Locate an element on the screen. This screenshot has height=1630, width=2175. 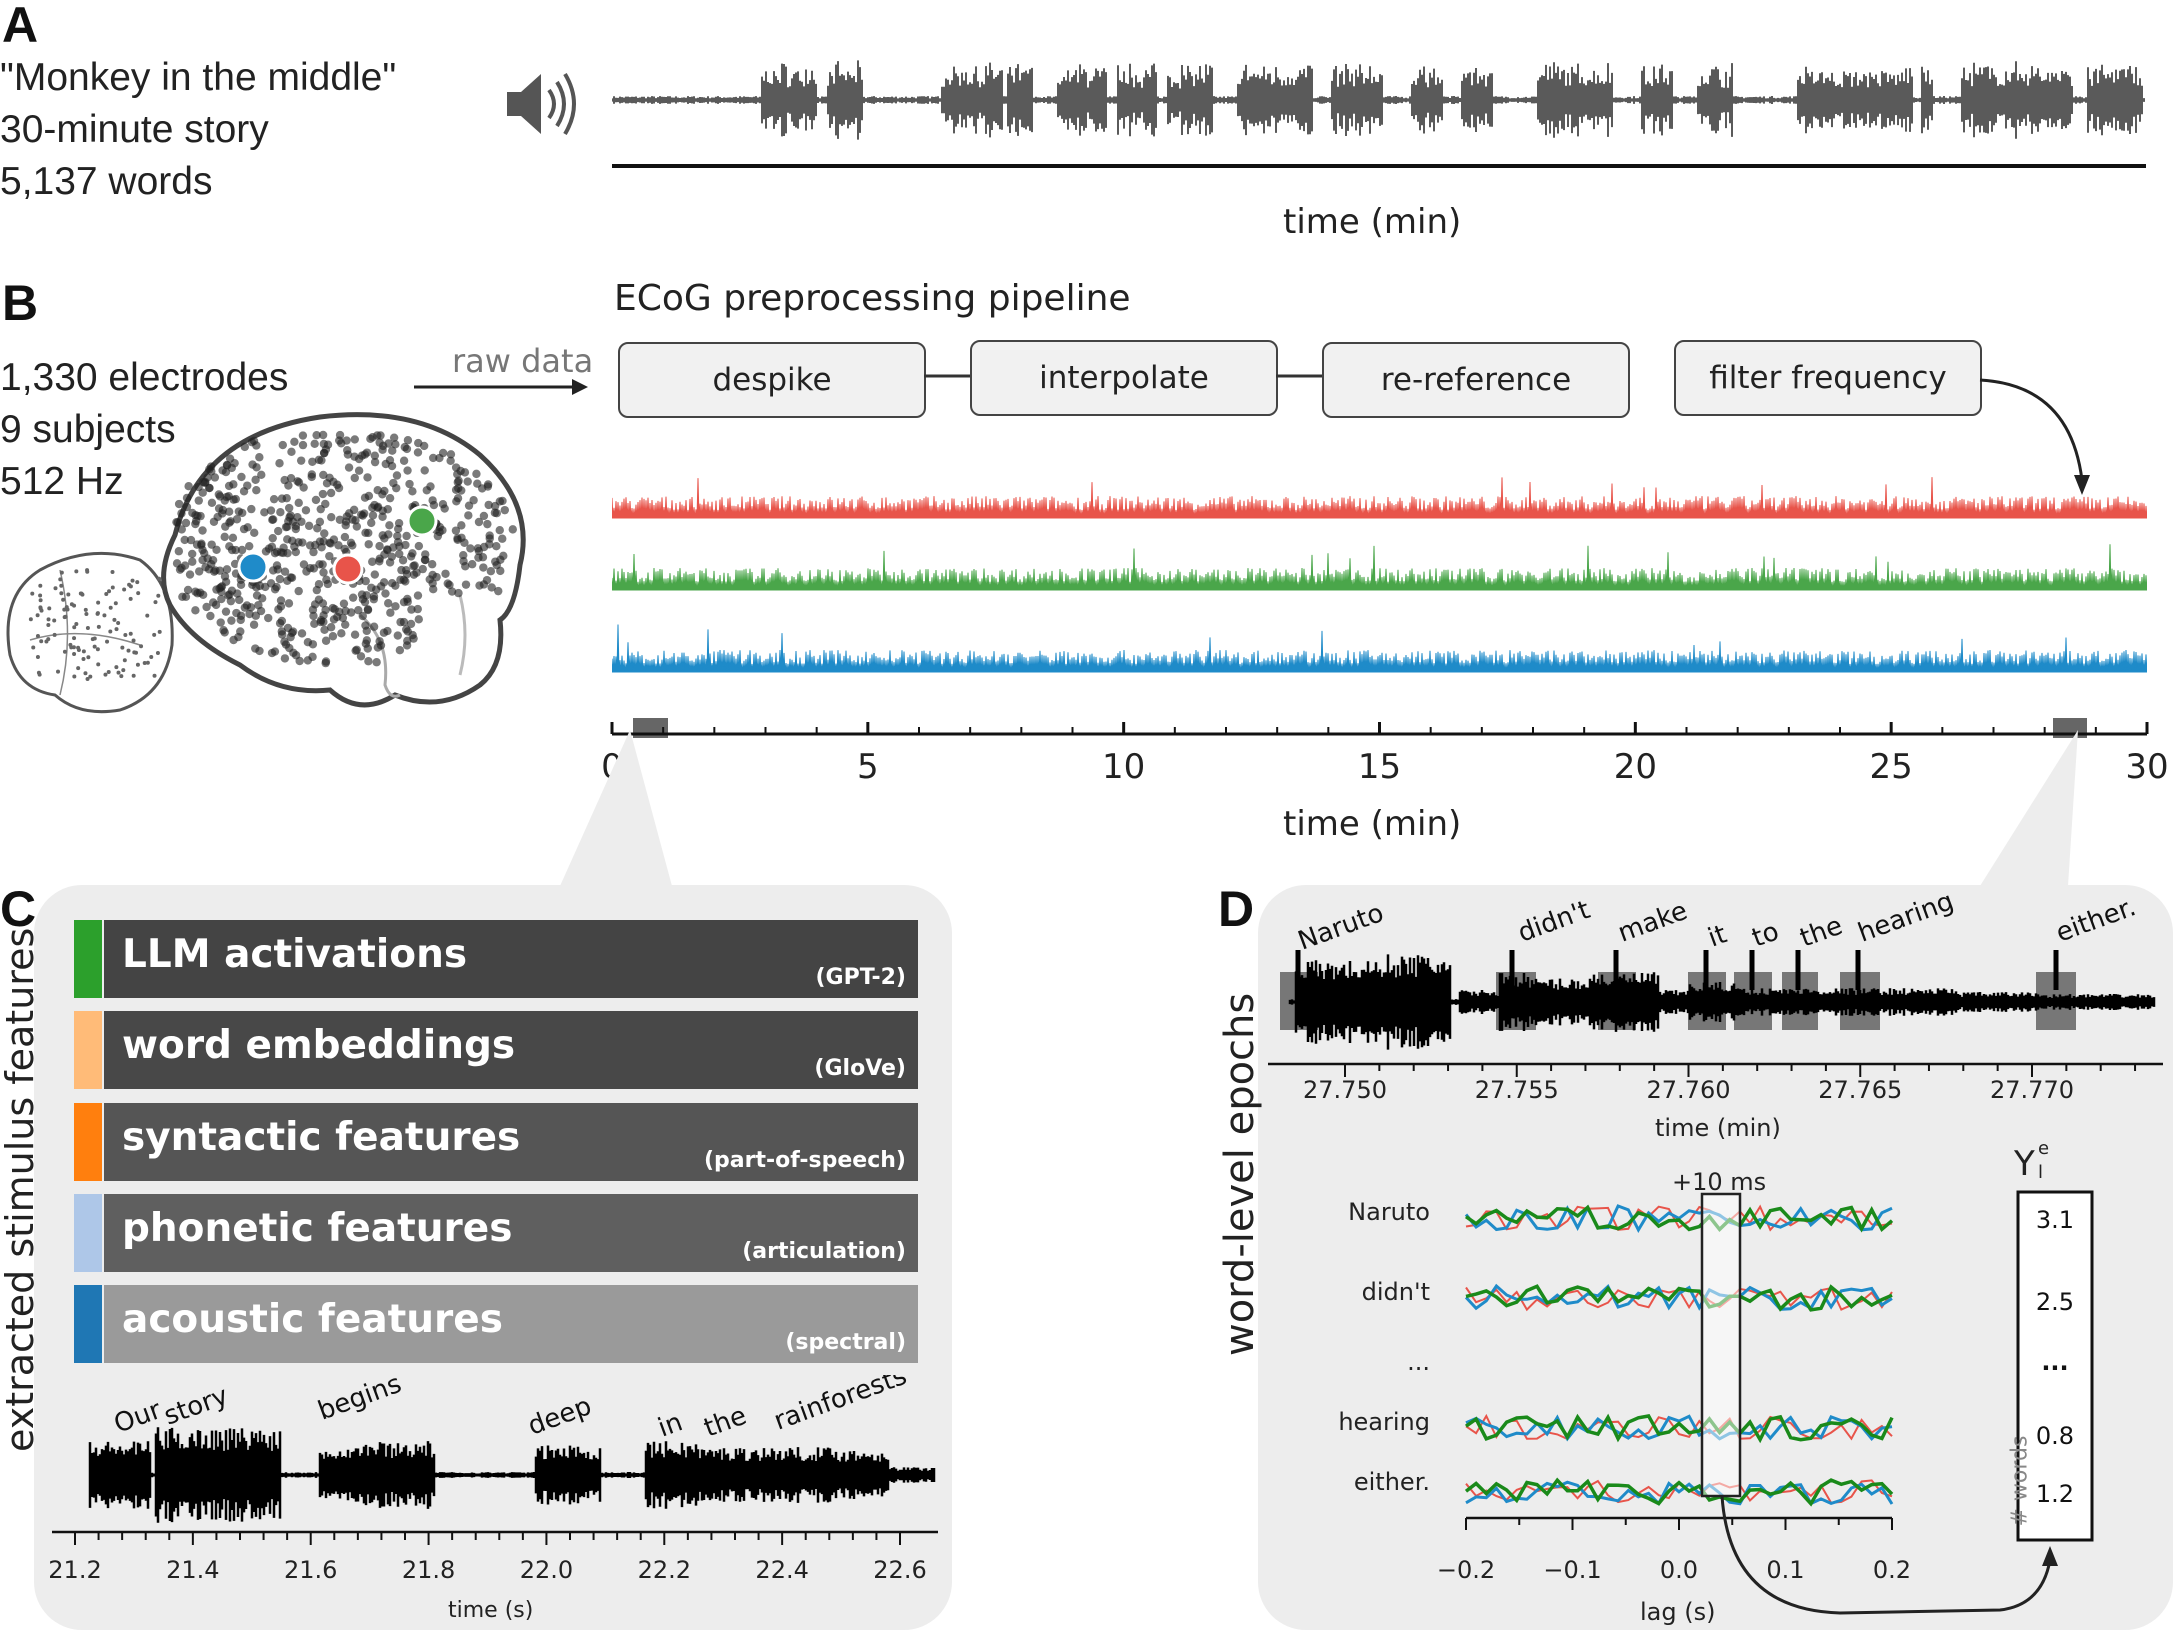
panel-b-xlabel: time (min) is located at coordinates (1372, 824).